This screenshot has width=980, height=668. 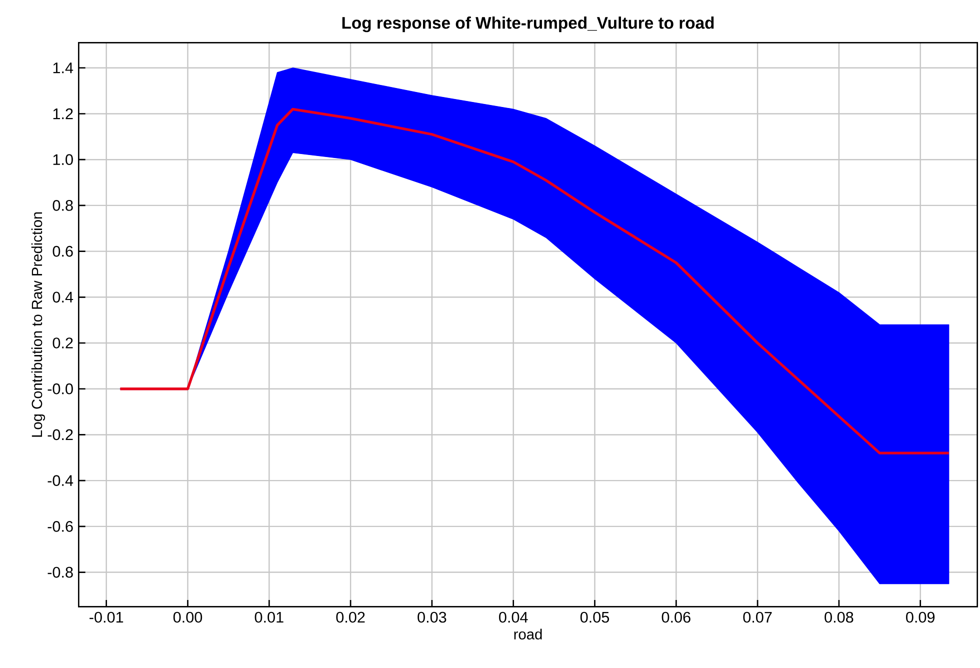 What do you see at coordinates (62, 343) in the screenshot?
I see `y-tick-label: 0.2` at bounding box center [62, 343].